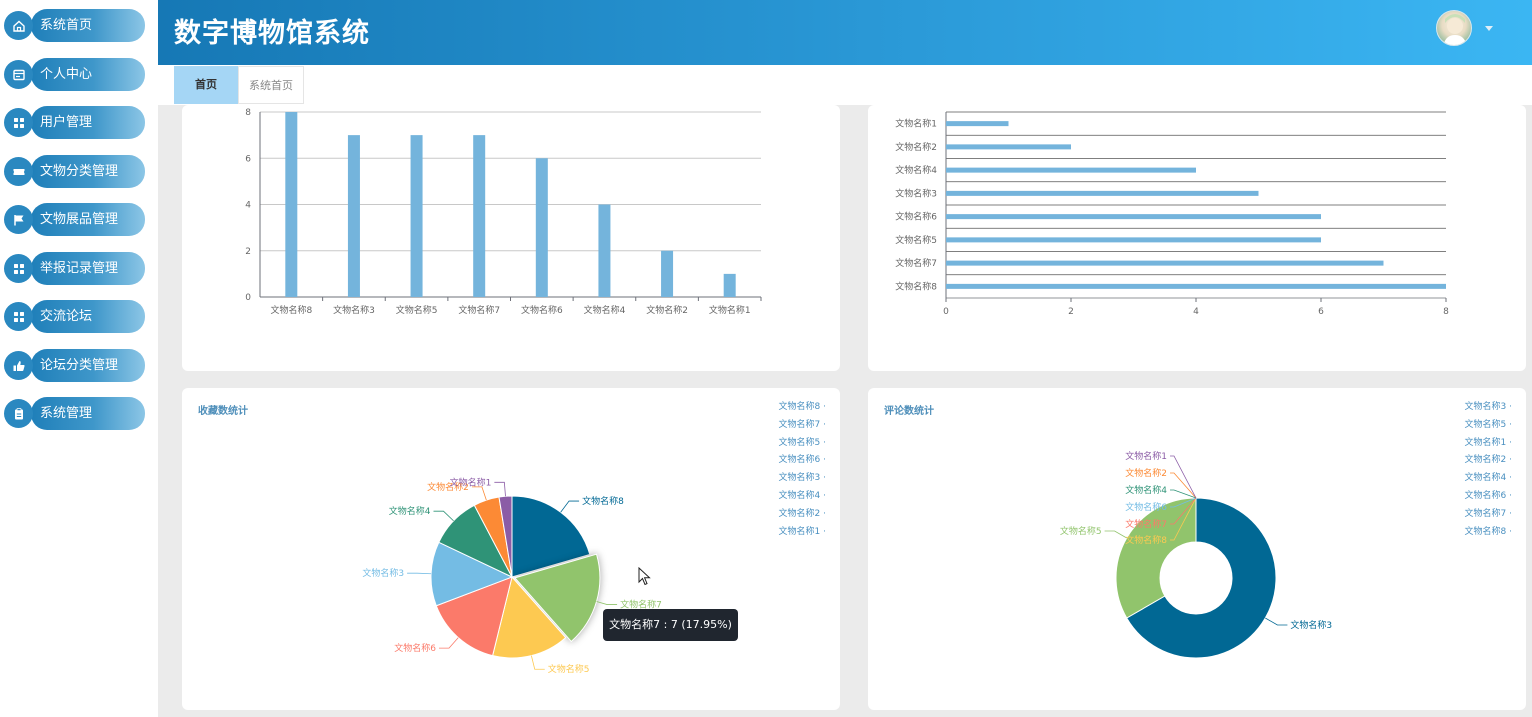 This screenshot has width=1532, height=717. I want to click on sidebar-item-label: 交流论坛, so click(88, 316).